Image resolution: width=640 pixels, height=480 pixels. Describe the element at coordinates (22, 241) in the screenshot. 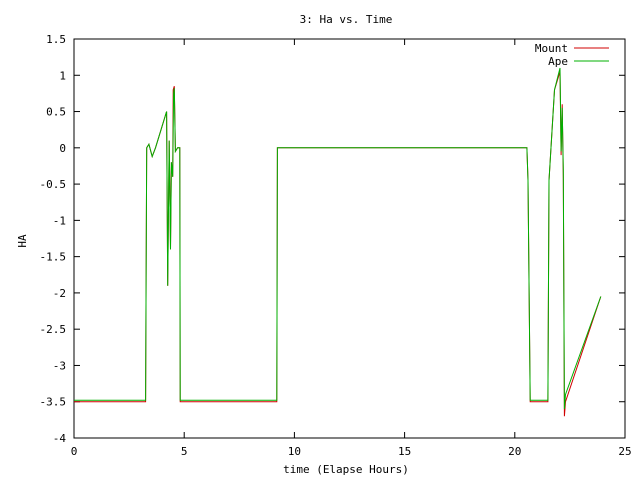

I see `y-axis-label: HA` at that location.